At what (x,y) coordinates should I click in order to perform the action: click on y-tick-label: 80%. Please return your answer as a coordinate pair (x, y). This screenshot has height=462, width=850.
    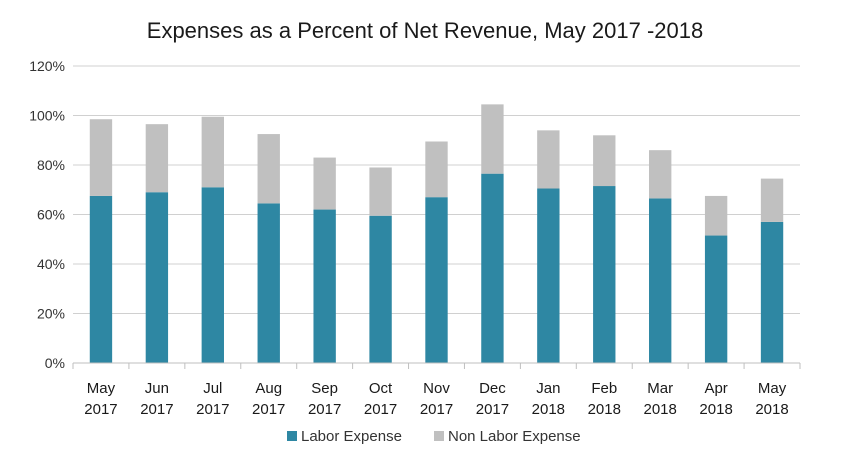
    Looking at the image, I should click on (51, 165).